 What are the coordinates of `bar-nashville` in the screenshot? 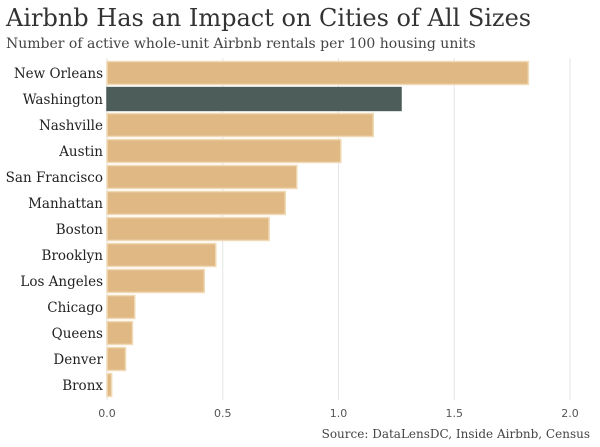 It's located at (240, 125).